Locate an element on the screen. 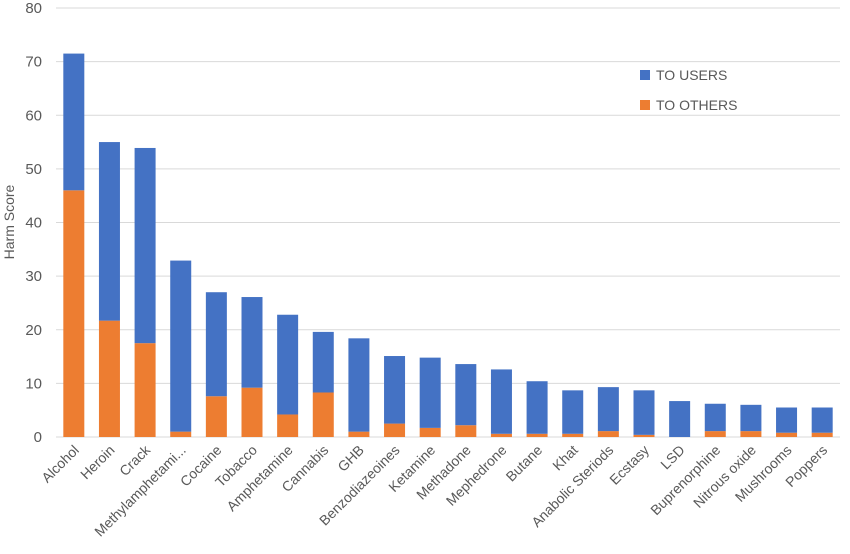 The width and height of the screenshot is (850, 554). legend: TO USERS TO OTHERS is located at coordinates (688, 90).